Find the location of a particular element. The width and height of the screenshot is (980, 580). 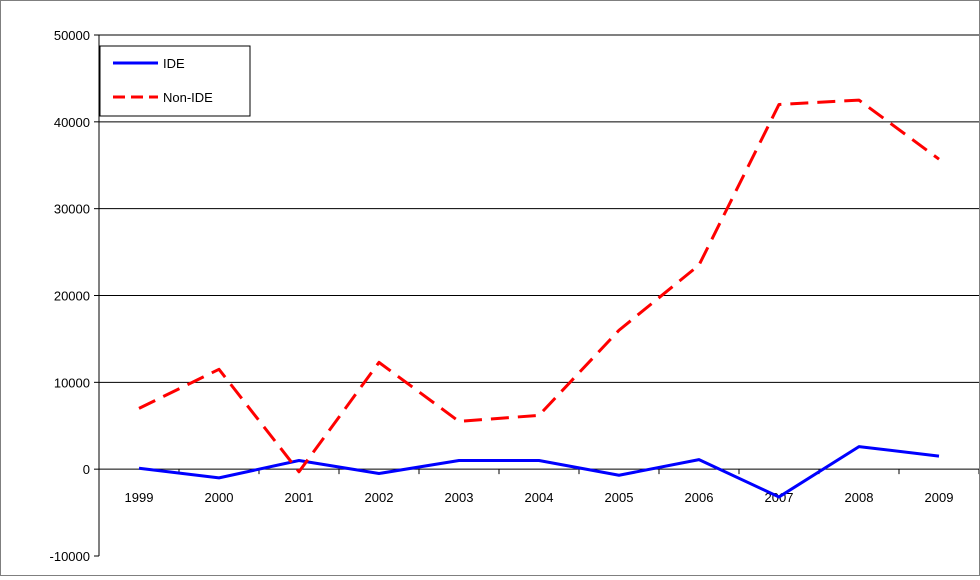

x-tick-label: 2008 is located at coordinates (859, 497).